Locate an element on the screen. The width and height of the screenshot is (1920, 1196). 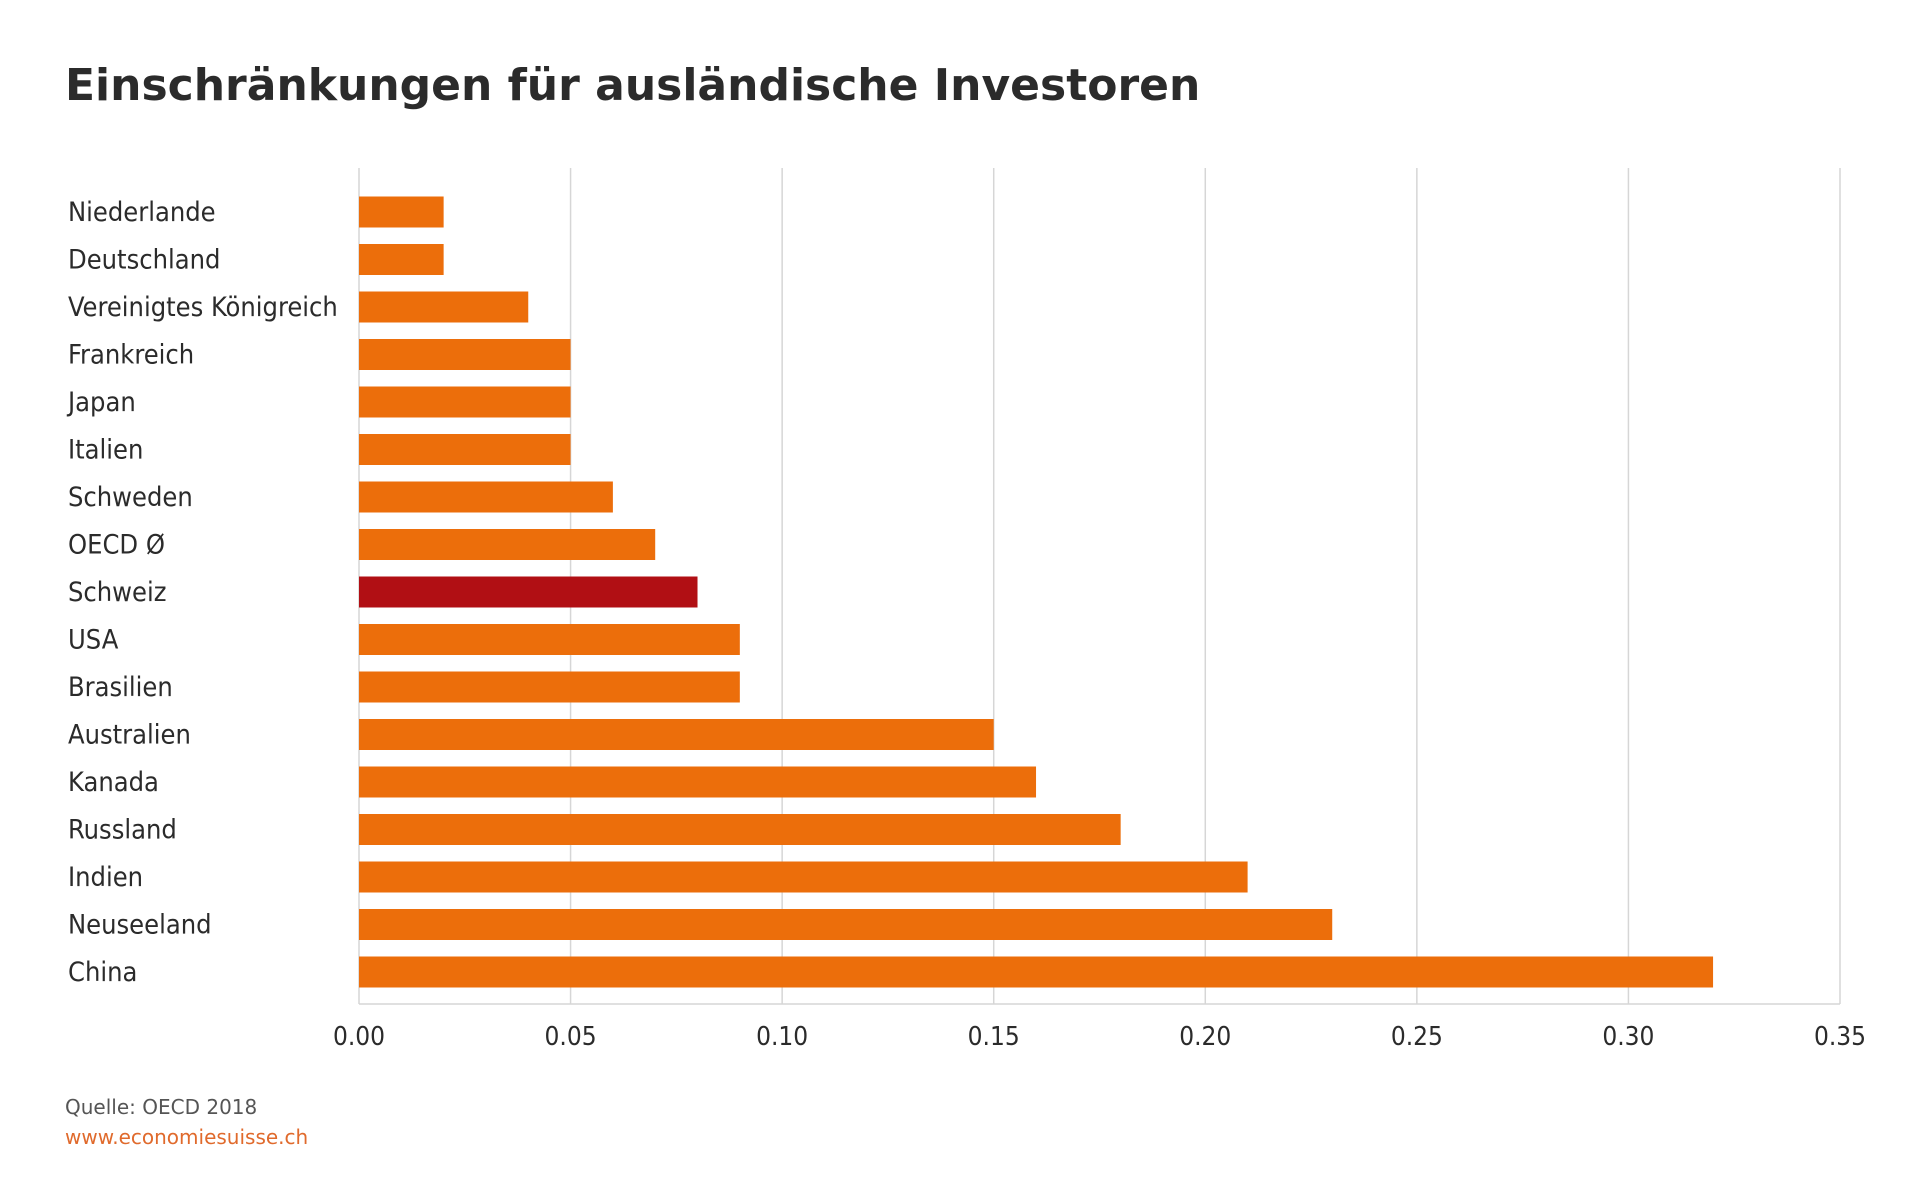
source-note: Quelle: OECD 2018 is located at coordinates (161, 1107).